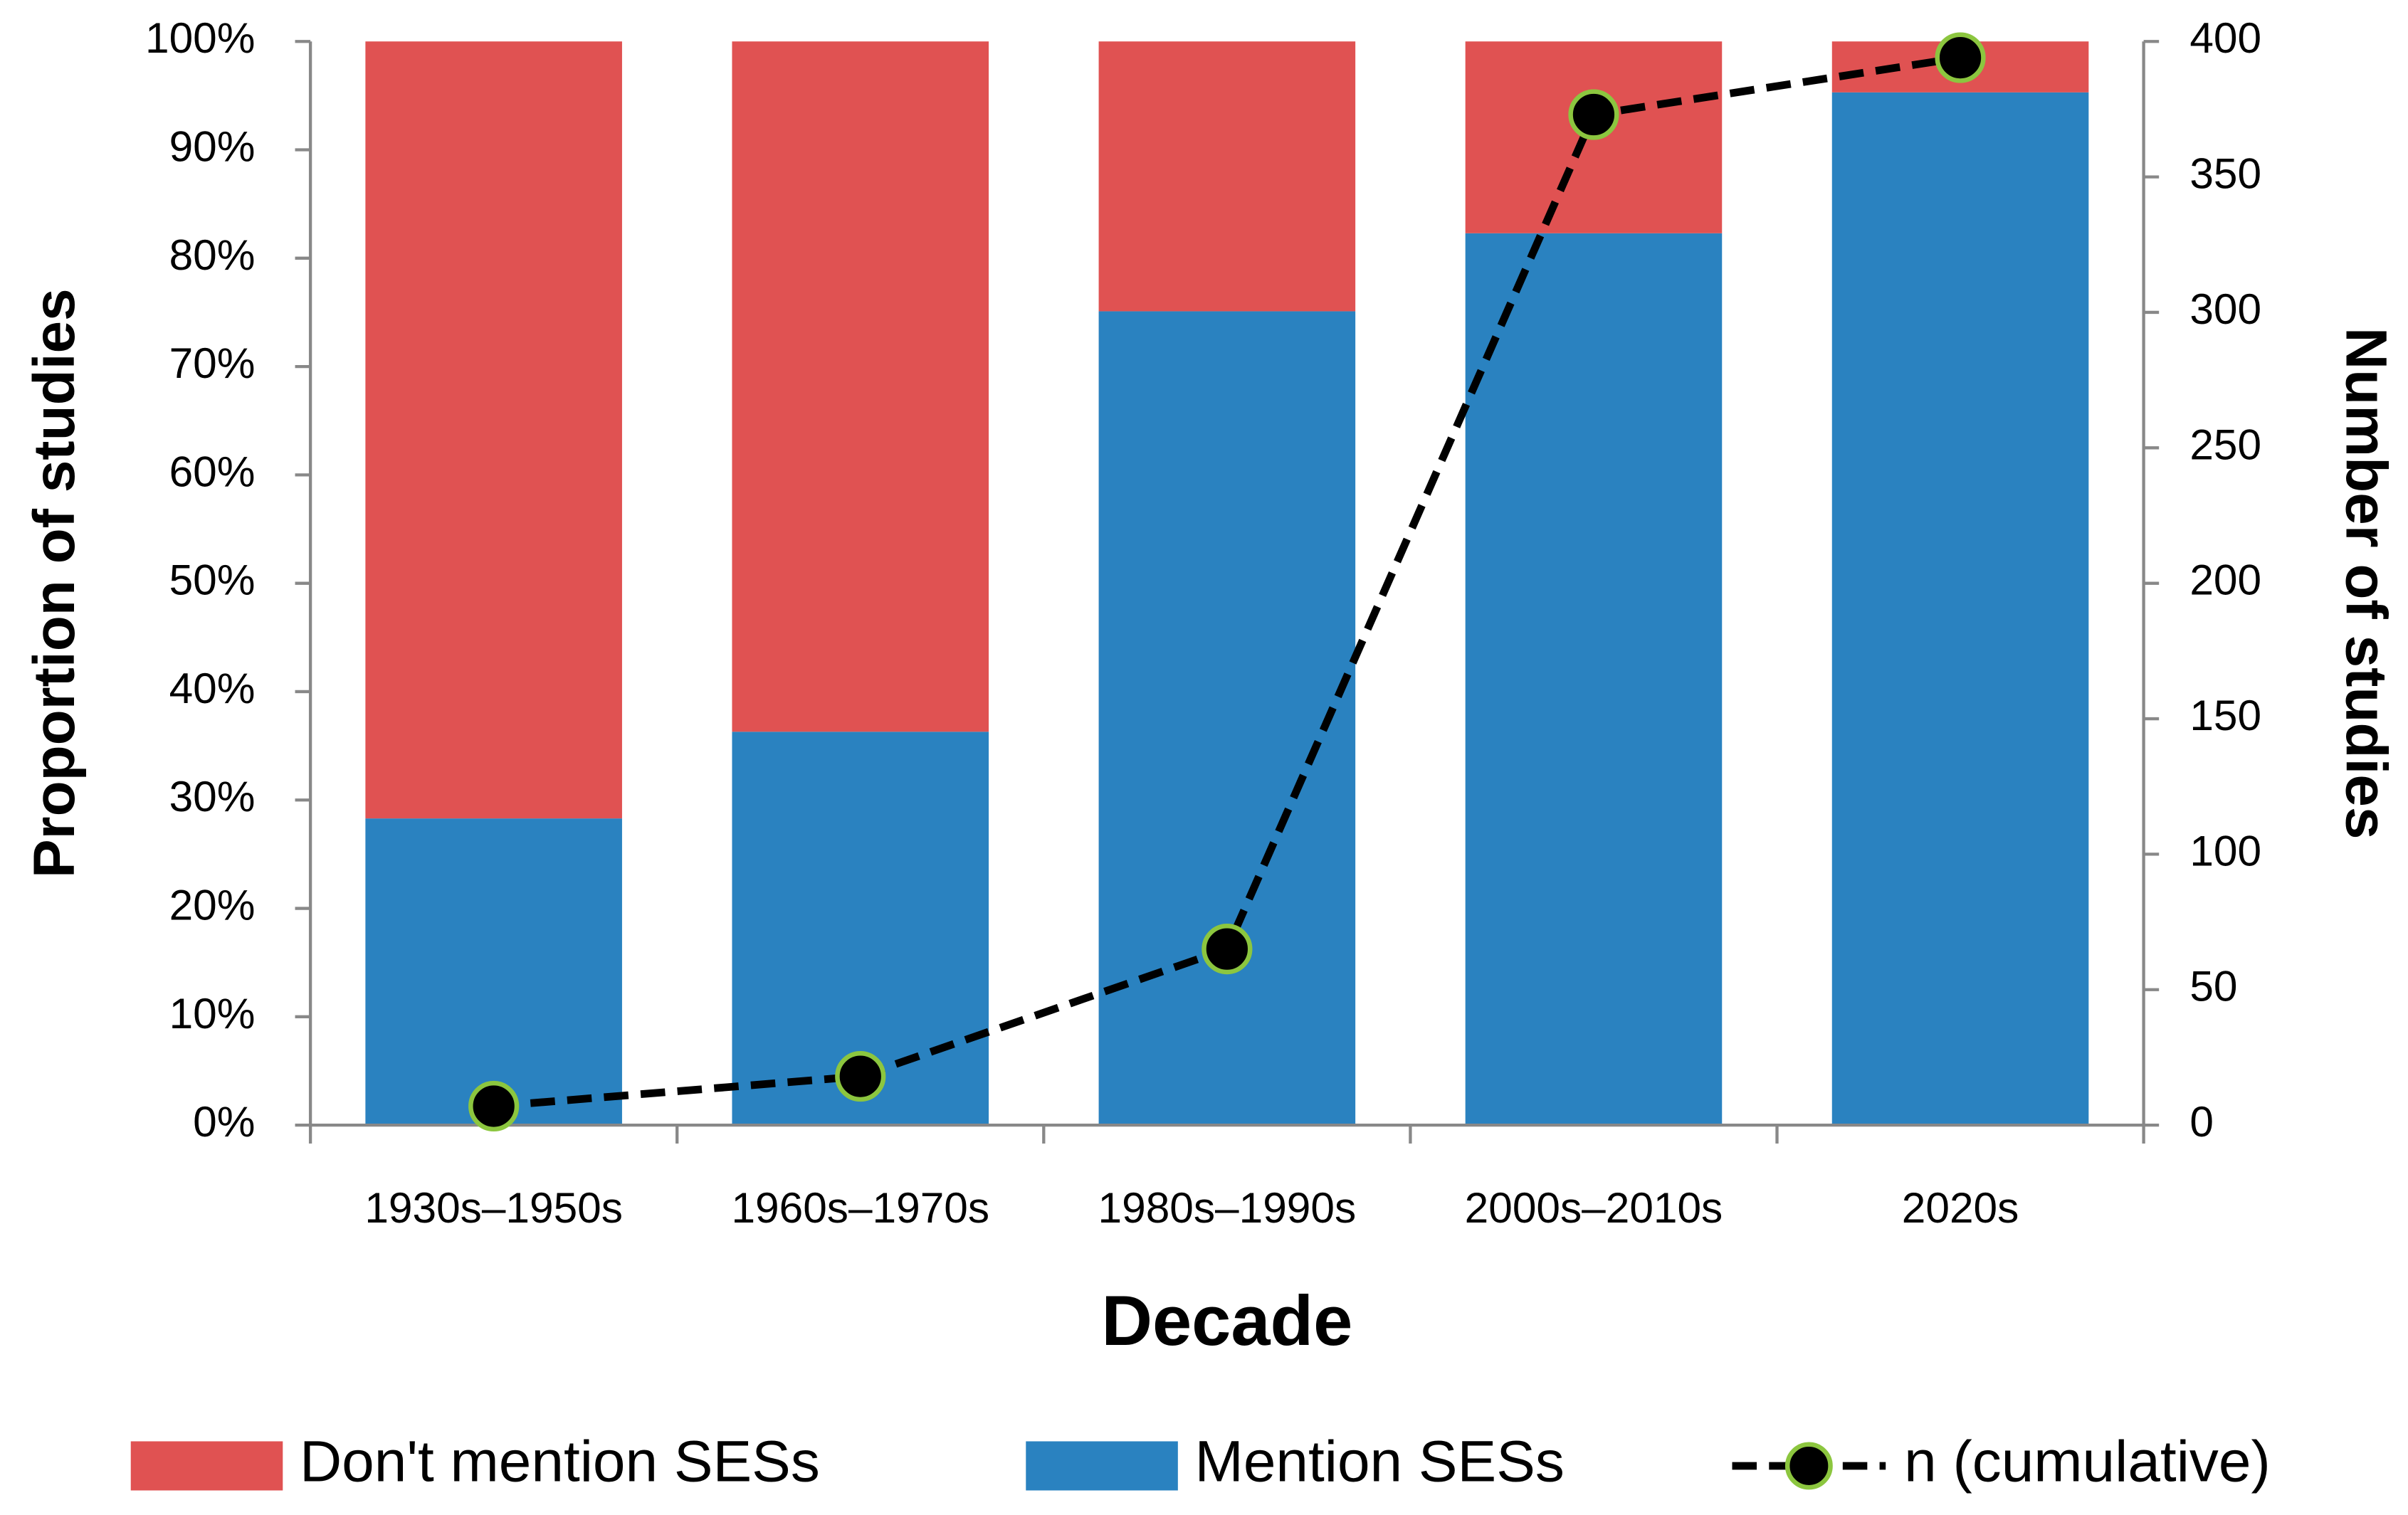  Describe the element at coordinates (2213, 986) in the screenshot. I see `y2-tick-label: 50` at that location.